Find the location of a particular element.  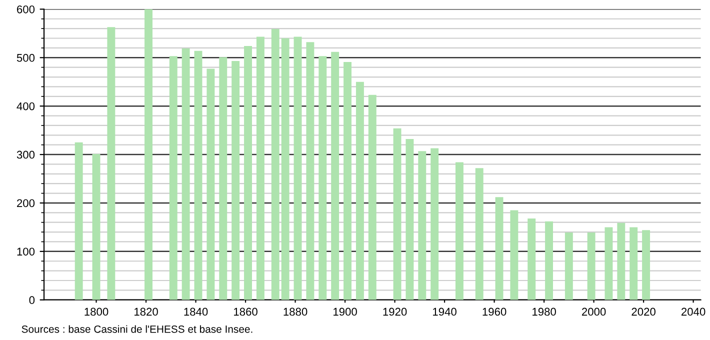

x-tick-label: 1920 is located at coordinates (395, 312).